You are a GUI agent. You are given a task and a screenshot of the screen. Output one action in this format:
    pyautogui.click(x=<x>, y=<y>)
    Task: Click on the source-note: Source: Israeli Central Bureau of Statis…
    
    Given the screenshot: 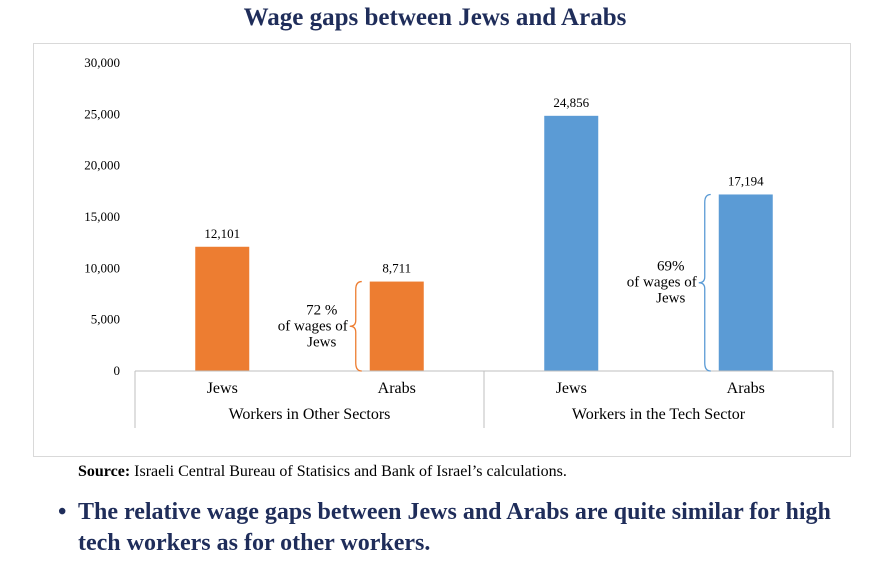 What is the action you would take?
    pyautogui.click(x=322, y=472)
    